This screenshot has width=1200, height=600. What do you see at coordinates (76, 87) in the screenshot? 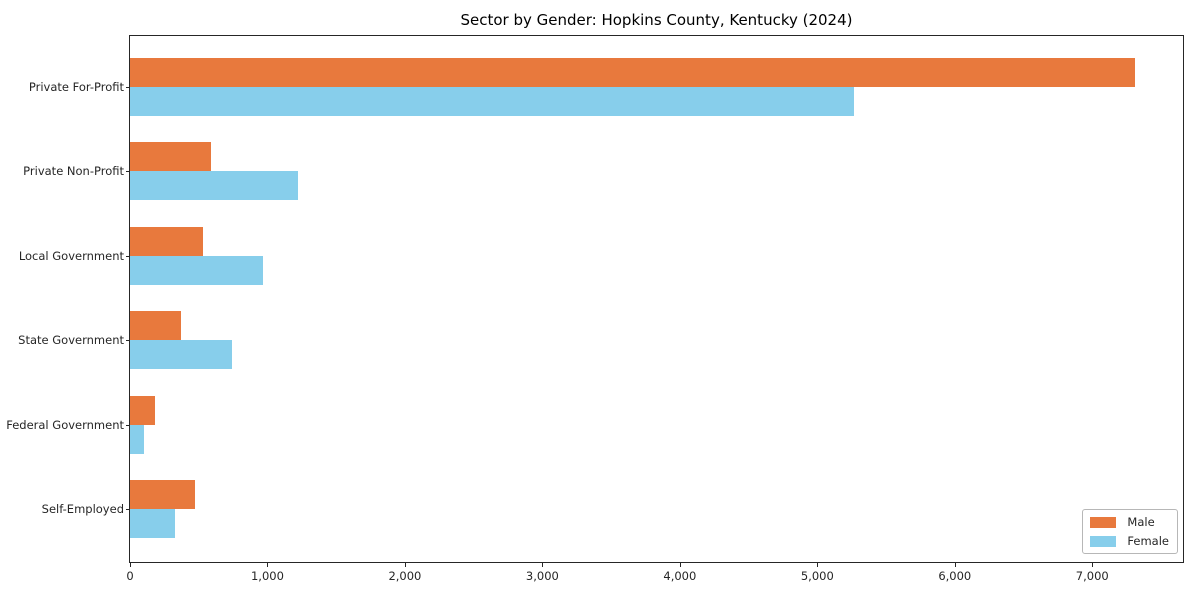
I see `y-tick-label-private-for-profit: Private For-Profit` at bounding box center [76, 87].